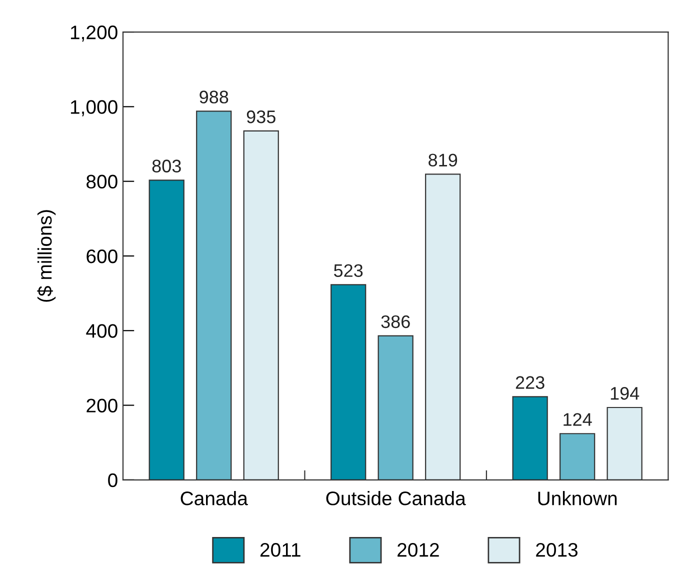 This screenshot has width=691, height=572. I want to click on data-label: 223, so click(530, 382).